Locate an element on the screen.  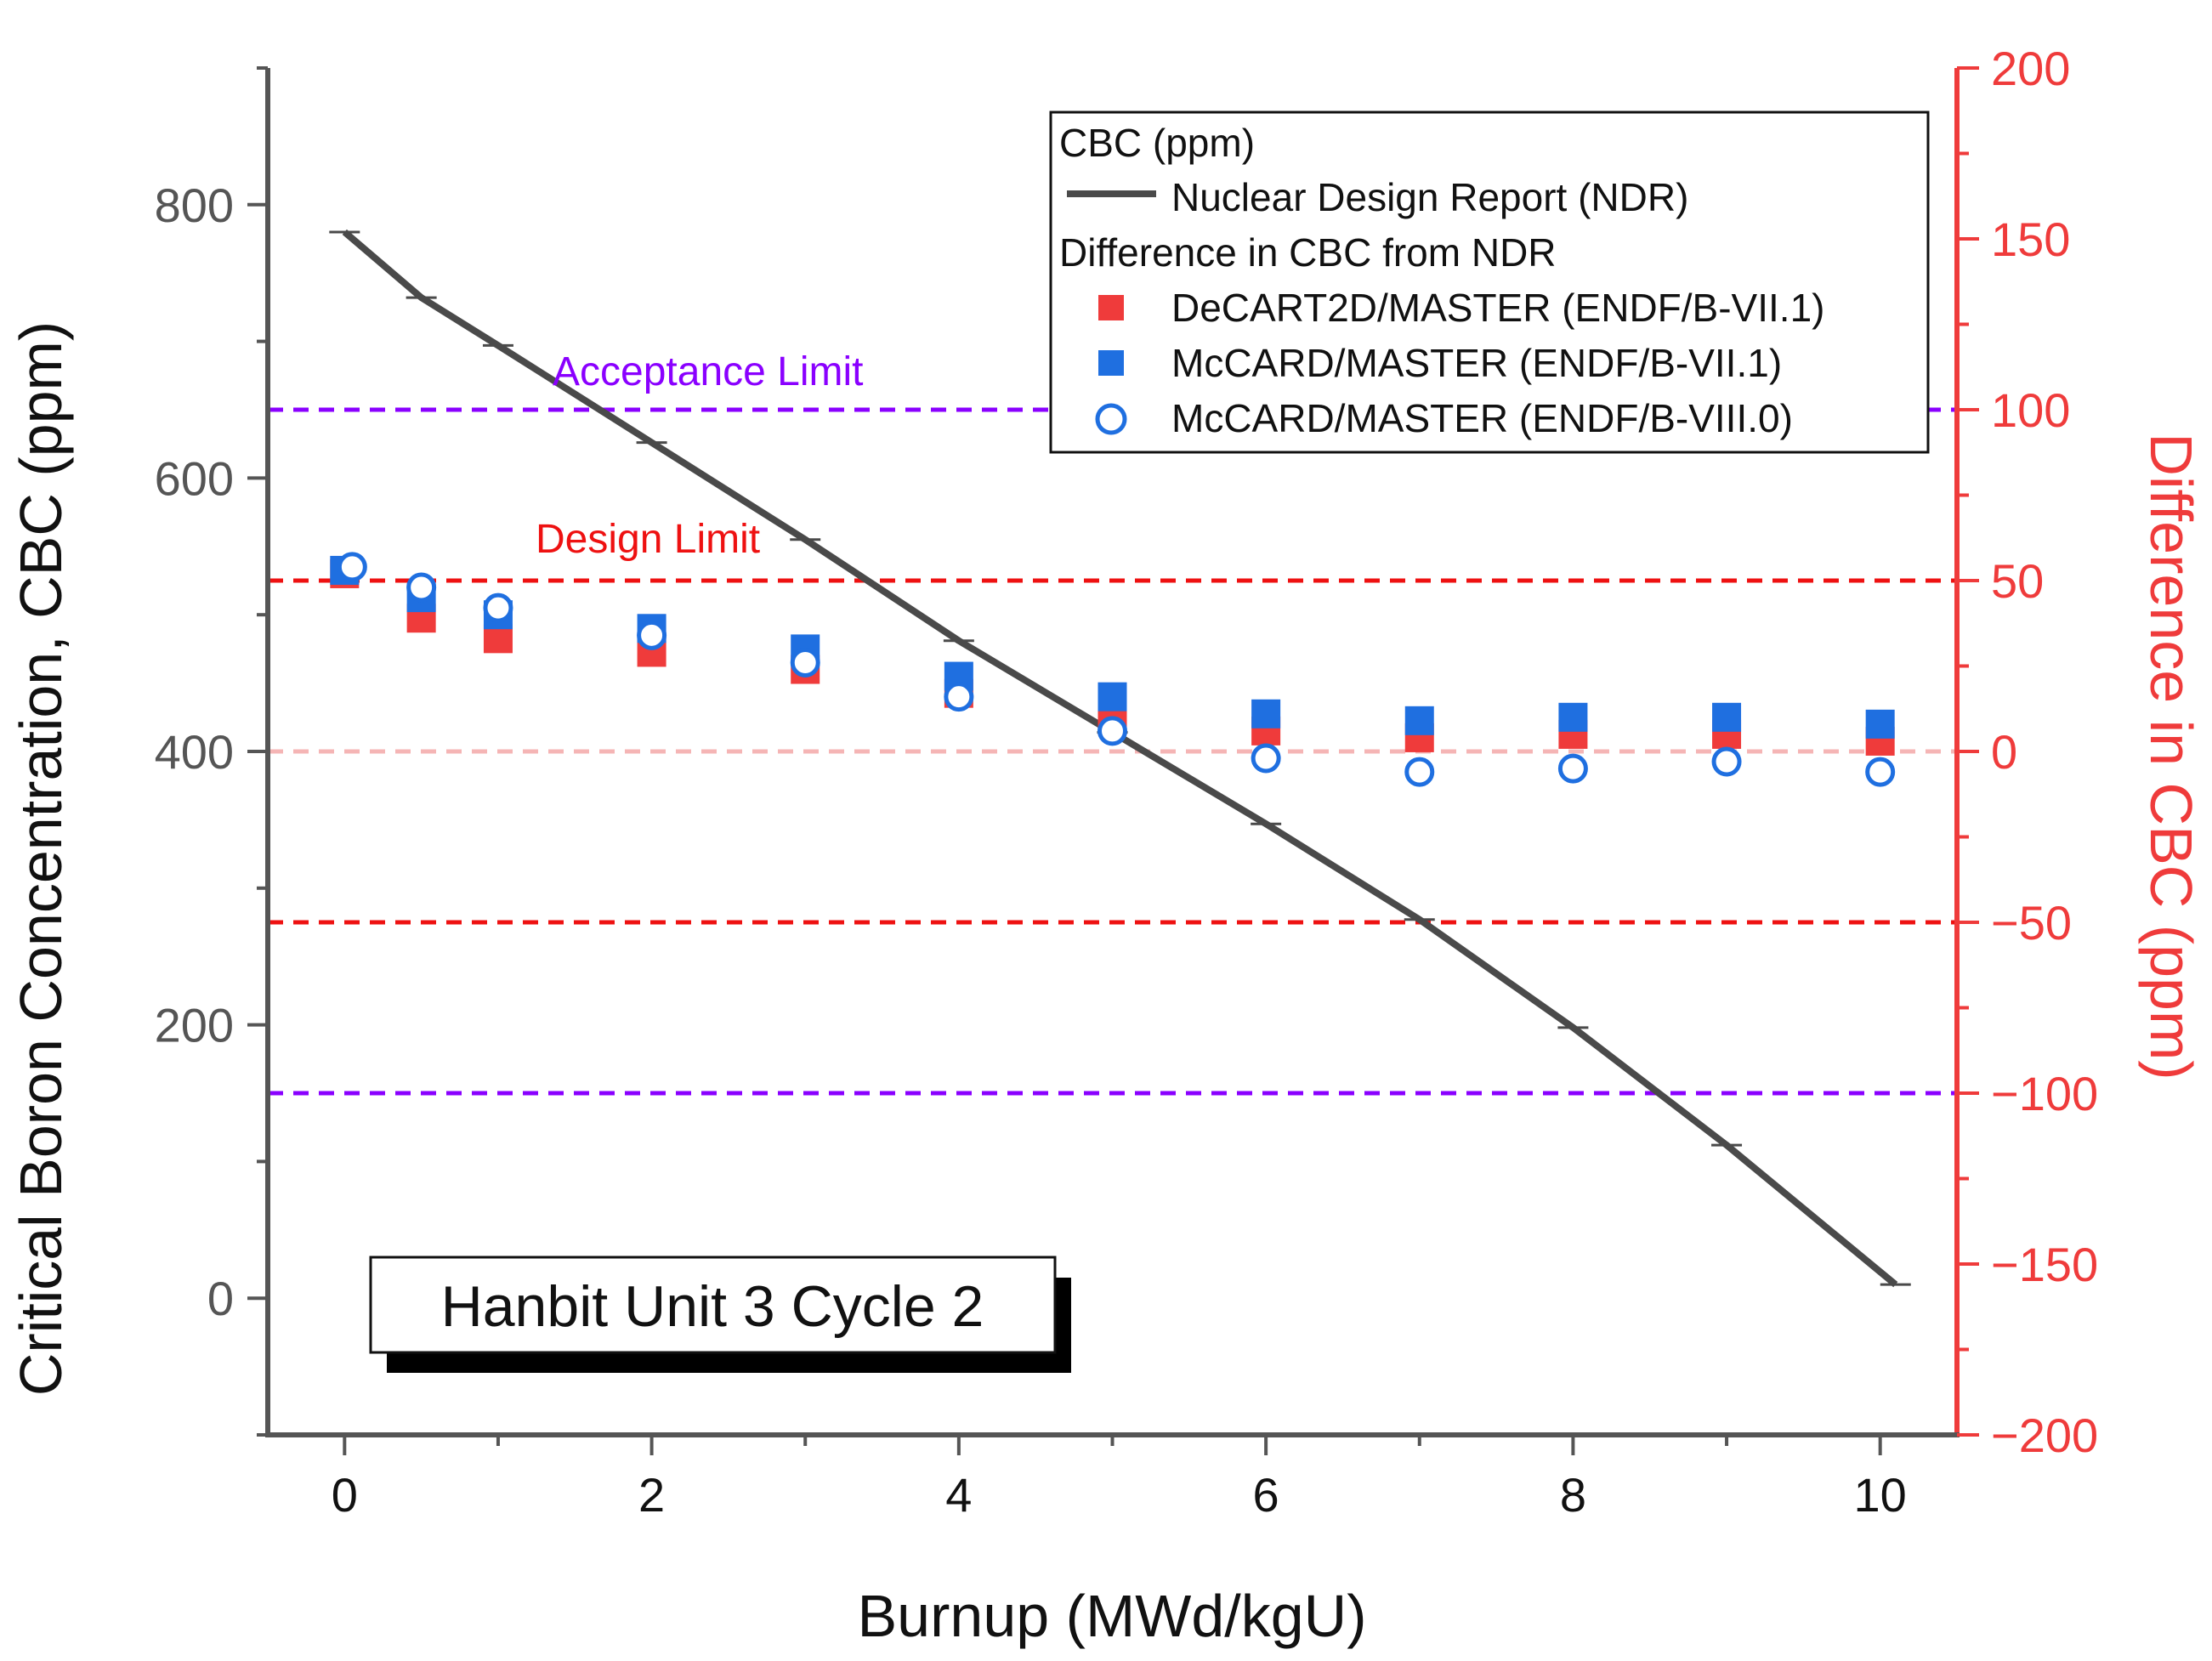
annotation: Hanbit Unit 3 Cycle 2 is located at coordinates (720, 1314).